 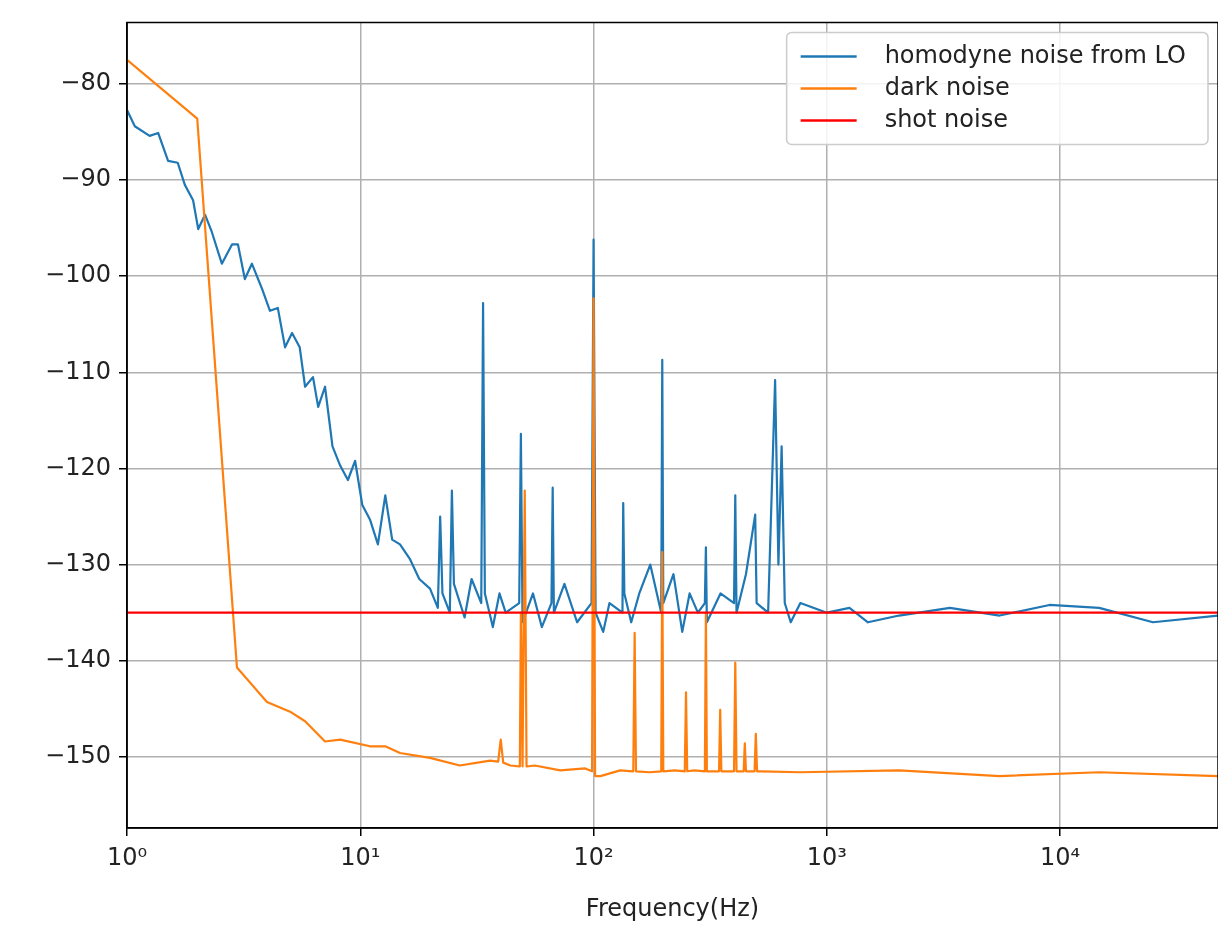 What do you see at coordinates (593, 856) in the screenshot?
I see `x-tick-label: 10²` at bounding box center [593, 856].